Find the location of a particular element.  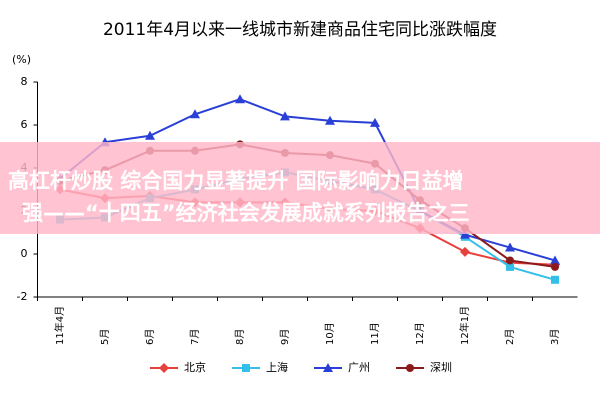

x-tick-label: 7月 is located at coordinates (195, 337).